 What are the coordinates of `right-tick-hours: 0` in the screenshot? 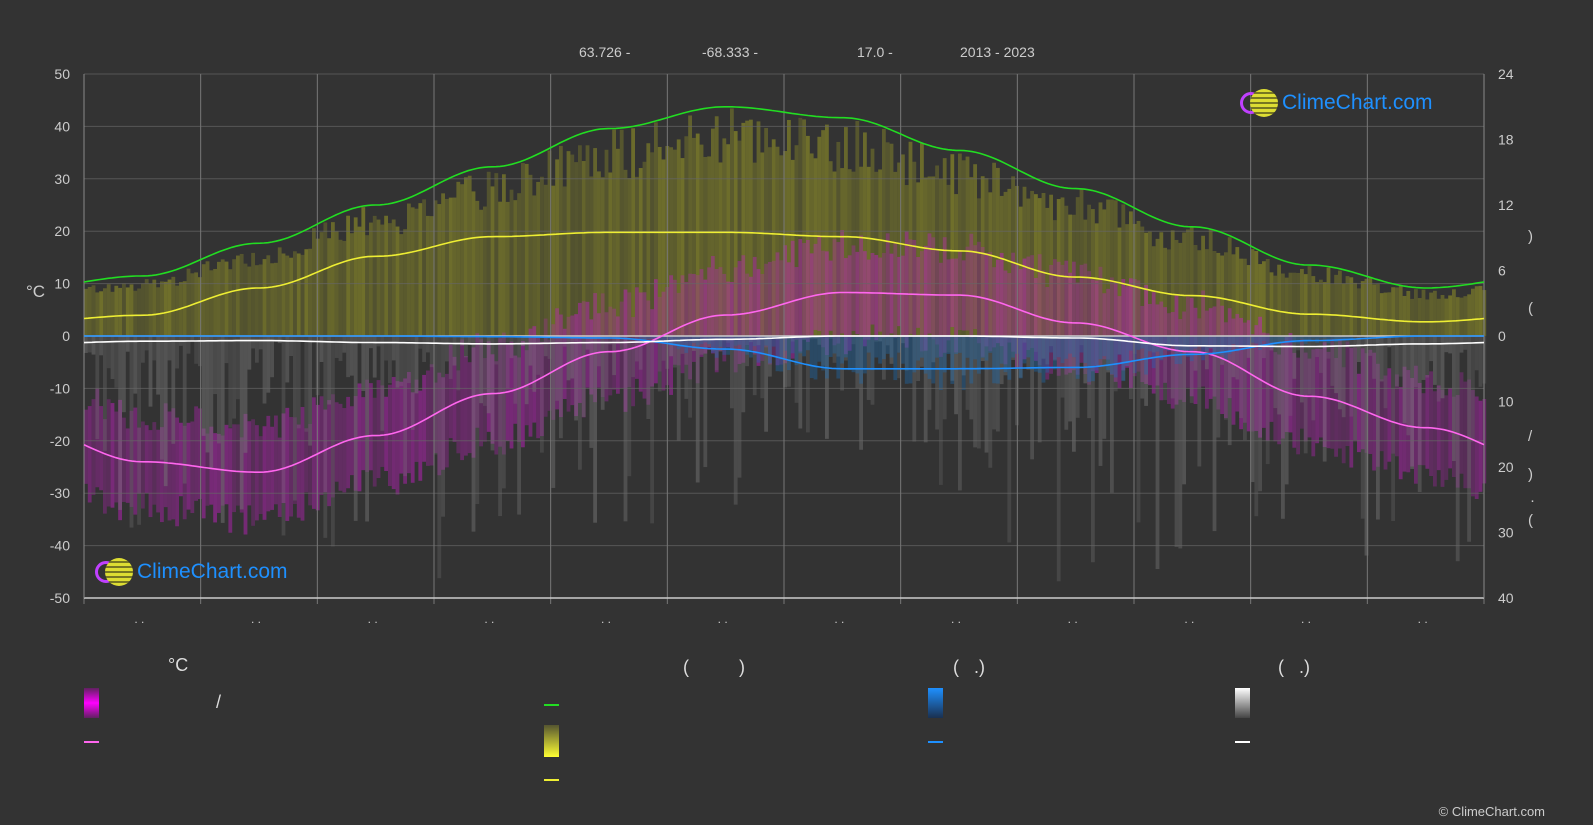 It's located at (1502, 336).